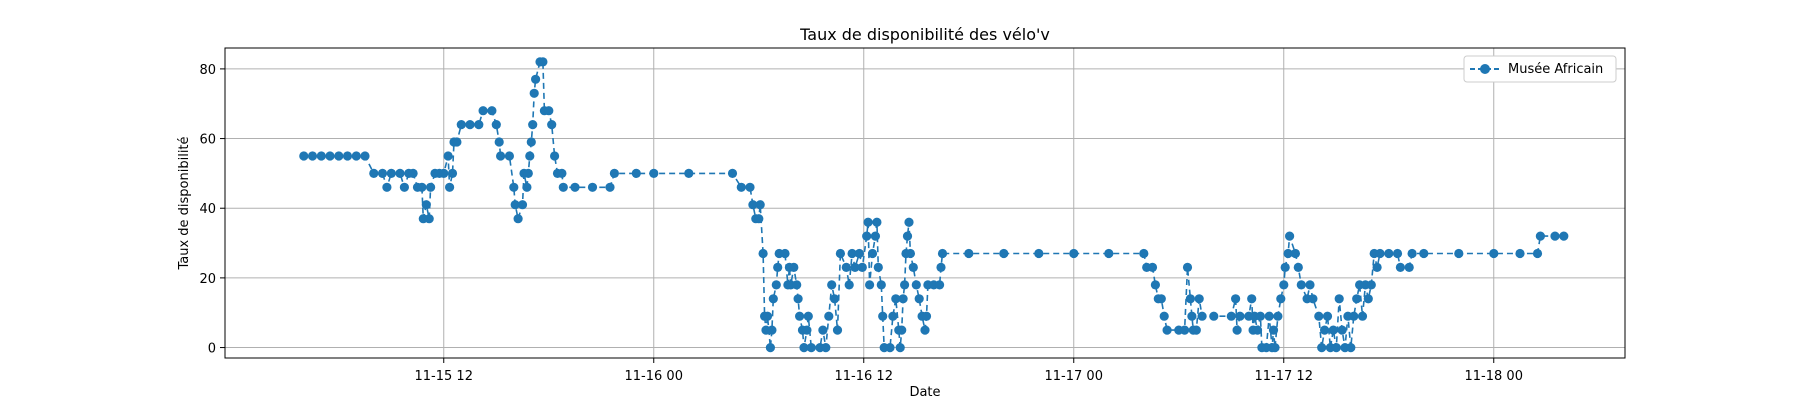 This screenshot has height=400, width=1800. What do you see at coordinates (184, 203) in the screenshot?
I see `y-axis-label: Taux de disponibilité` at bounding box center [184, 203].